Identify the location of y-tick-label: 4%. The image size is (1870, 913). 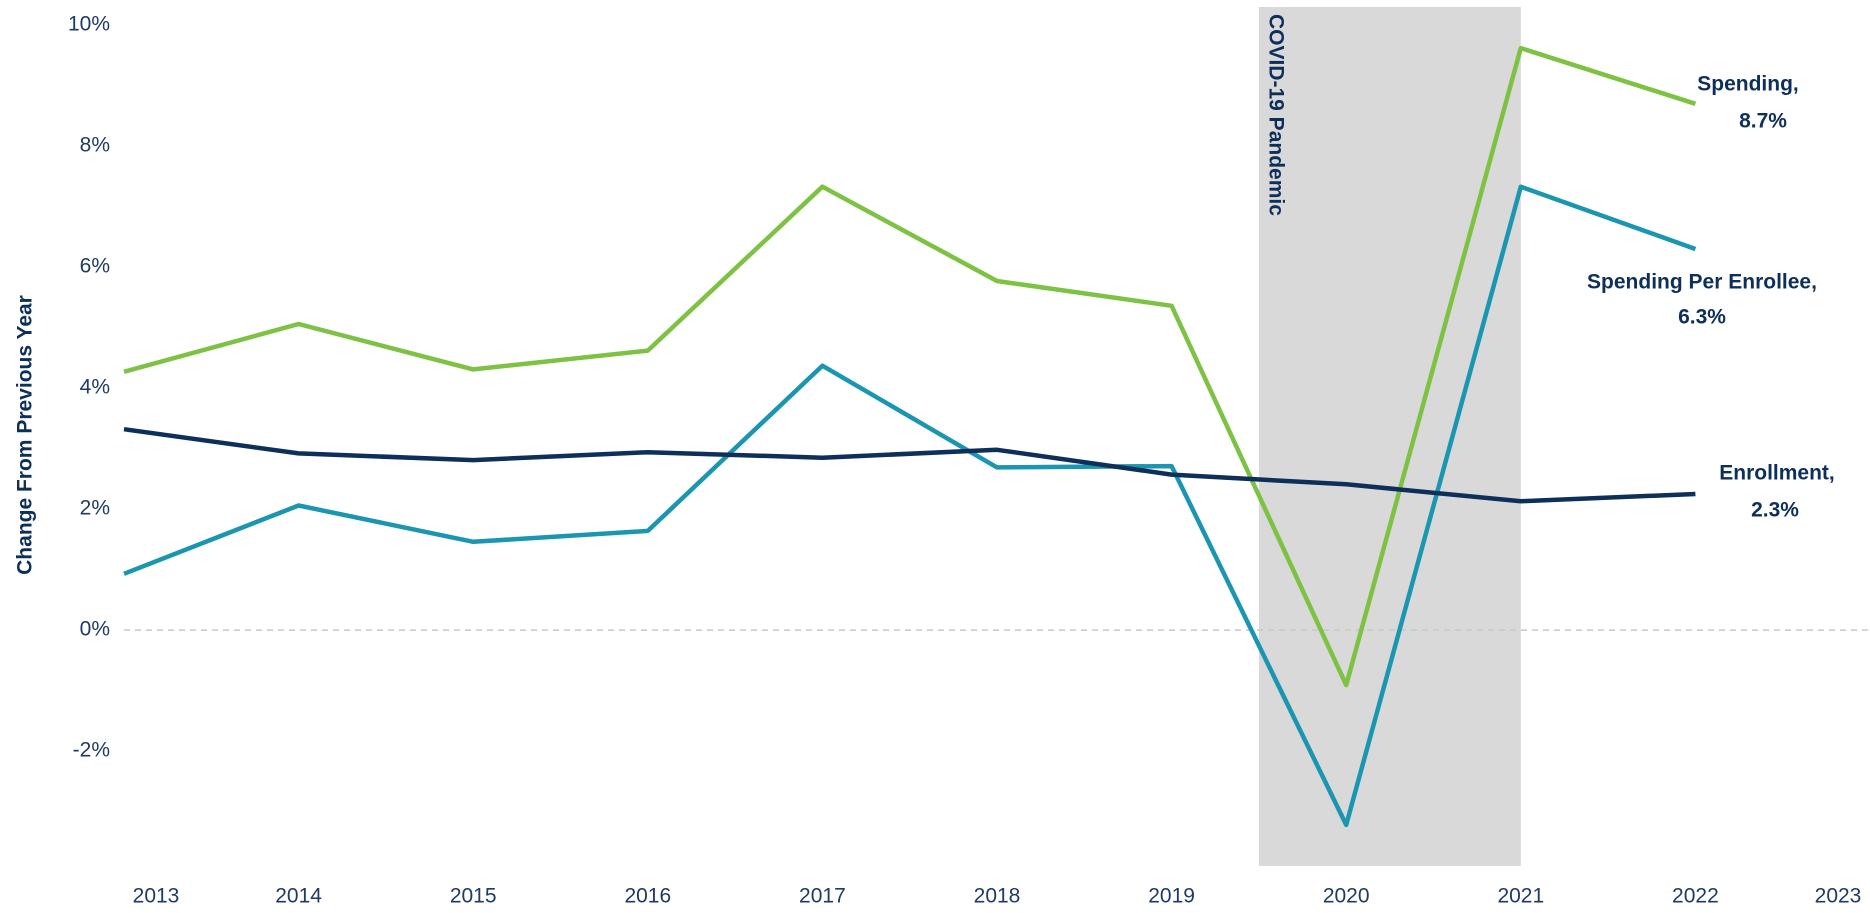
(95, 387).